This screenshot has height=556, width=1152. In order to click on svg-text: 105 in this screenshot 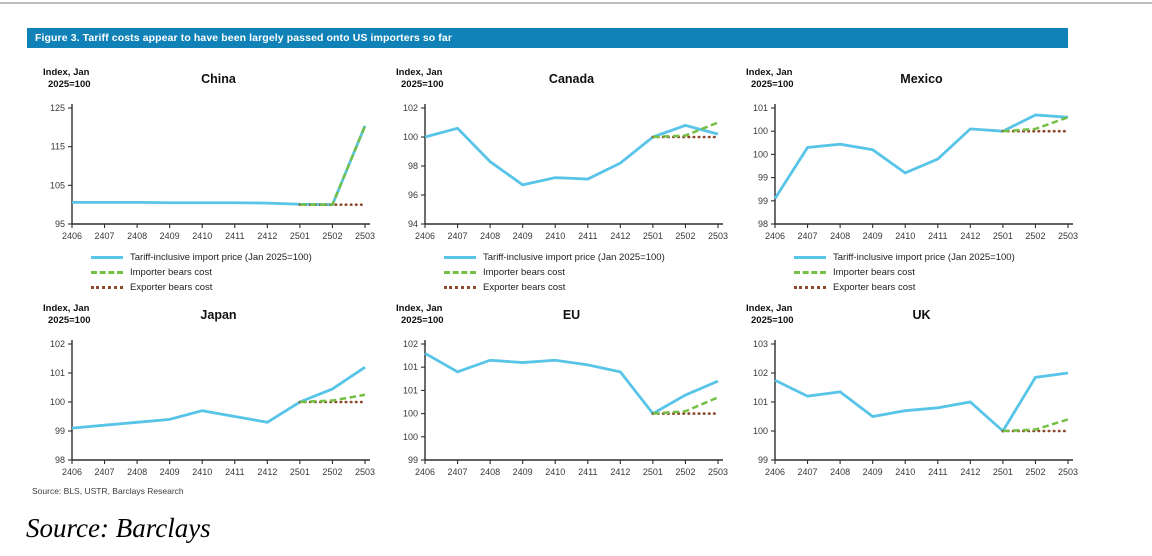, I will do `click(57, 185)`.